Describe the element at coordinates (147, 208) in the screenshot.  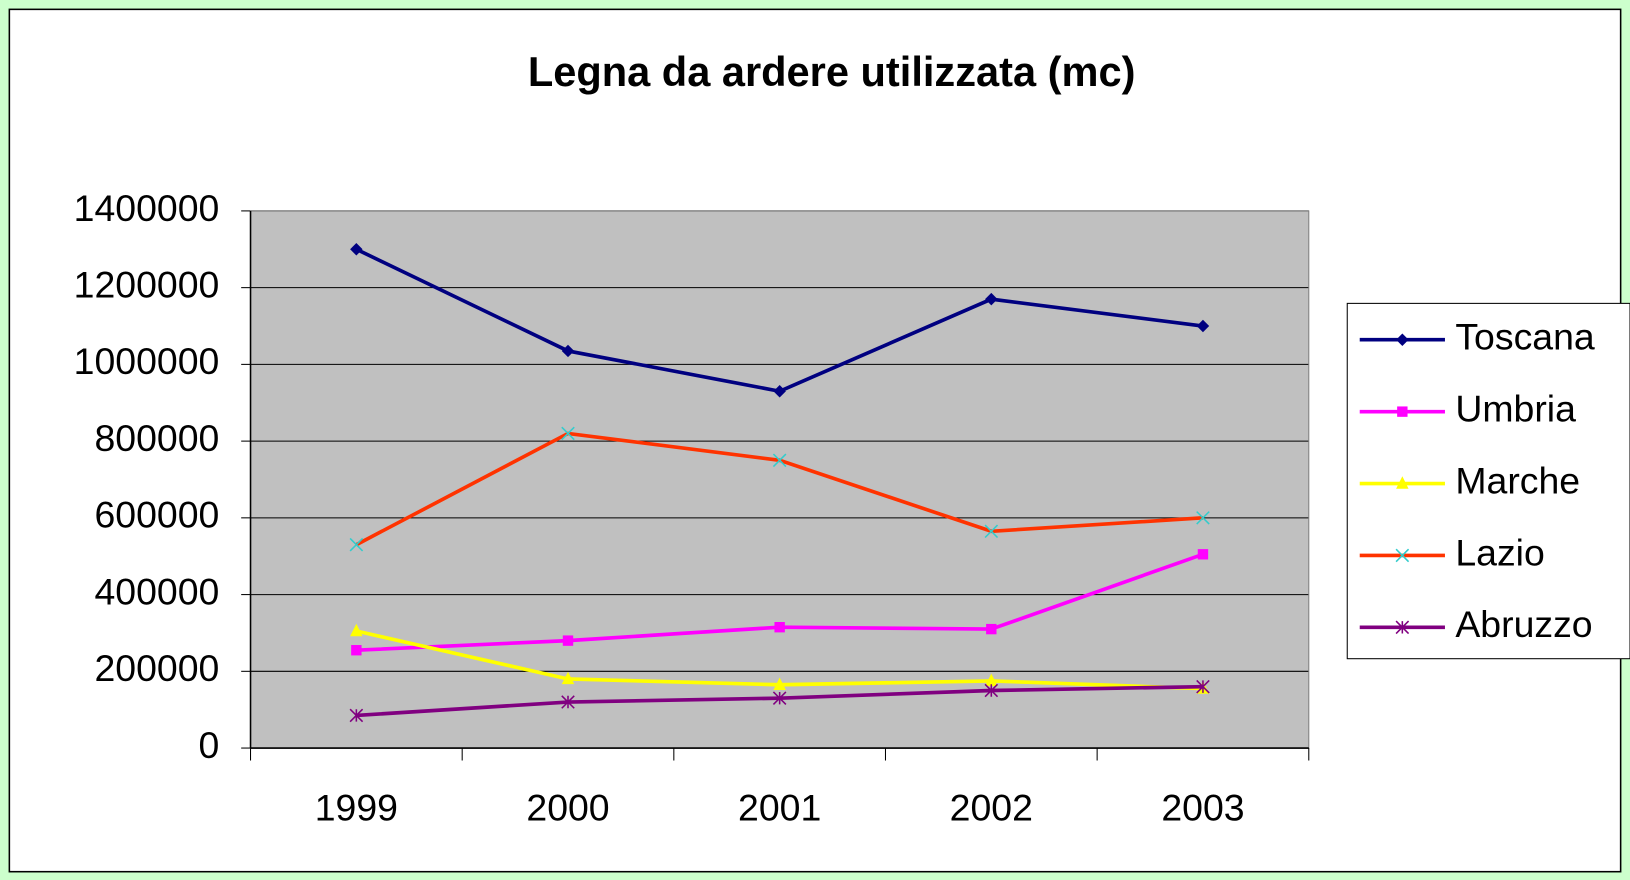
I see `y-tick-label: 1400000` at that location.